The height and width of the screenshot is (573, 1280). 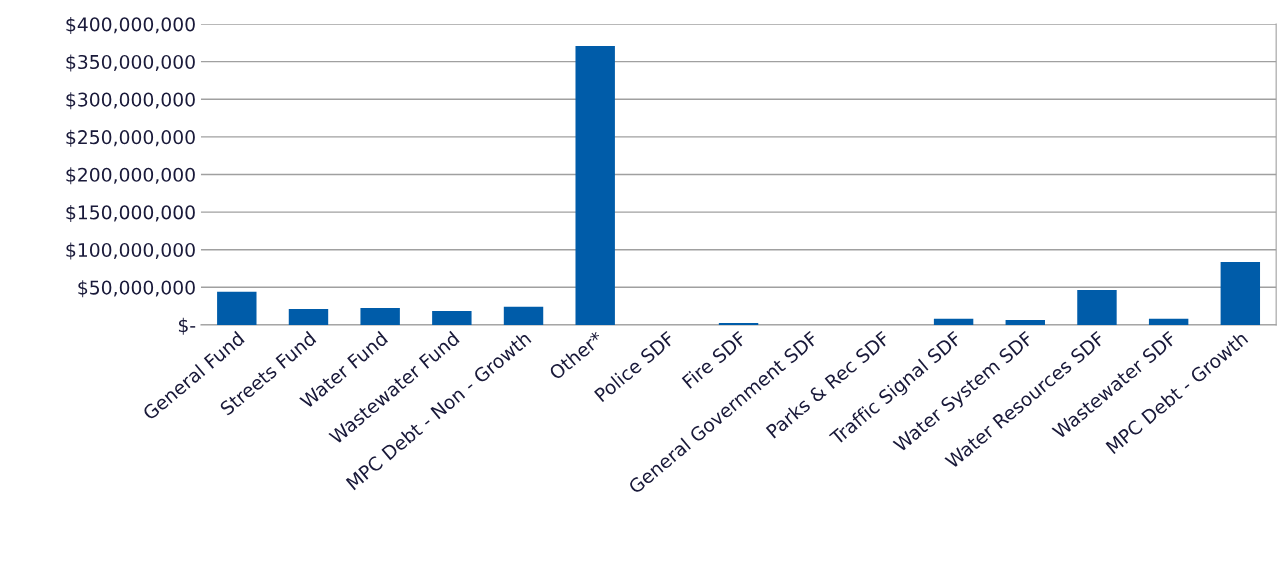 I want to click on y-tick-label: $100,000,000, so click(x=130, y=251).